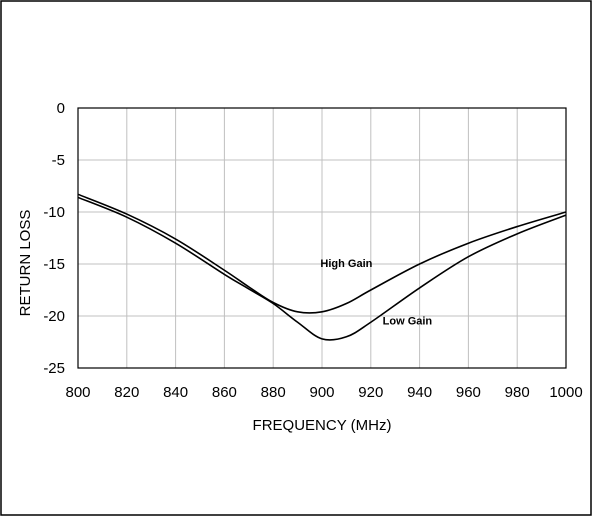 The height and width of the screenshot is (521, 592). Describe the element at coordinates (408, 321) in the screenshot. I see `annotation-low-gain: Low Gain` at that location.